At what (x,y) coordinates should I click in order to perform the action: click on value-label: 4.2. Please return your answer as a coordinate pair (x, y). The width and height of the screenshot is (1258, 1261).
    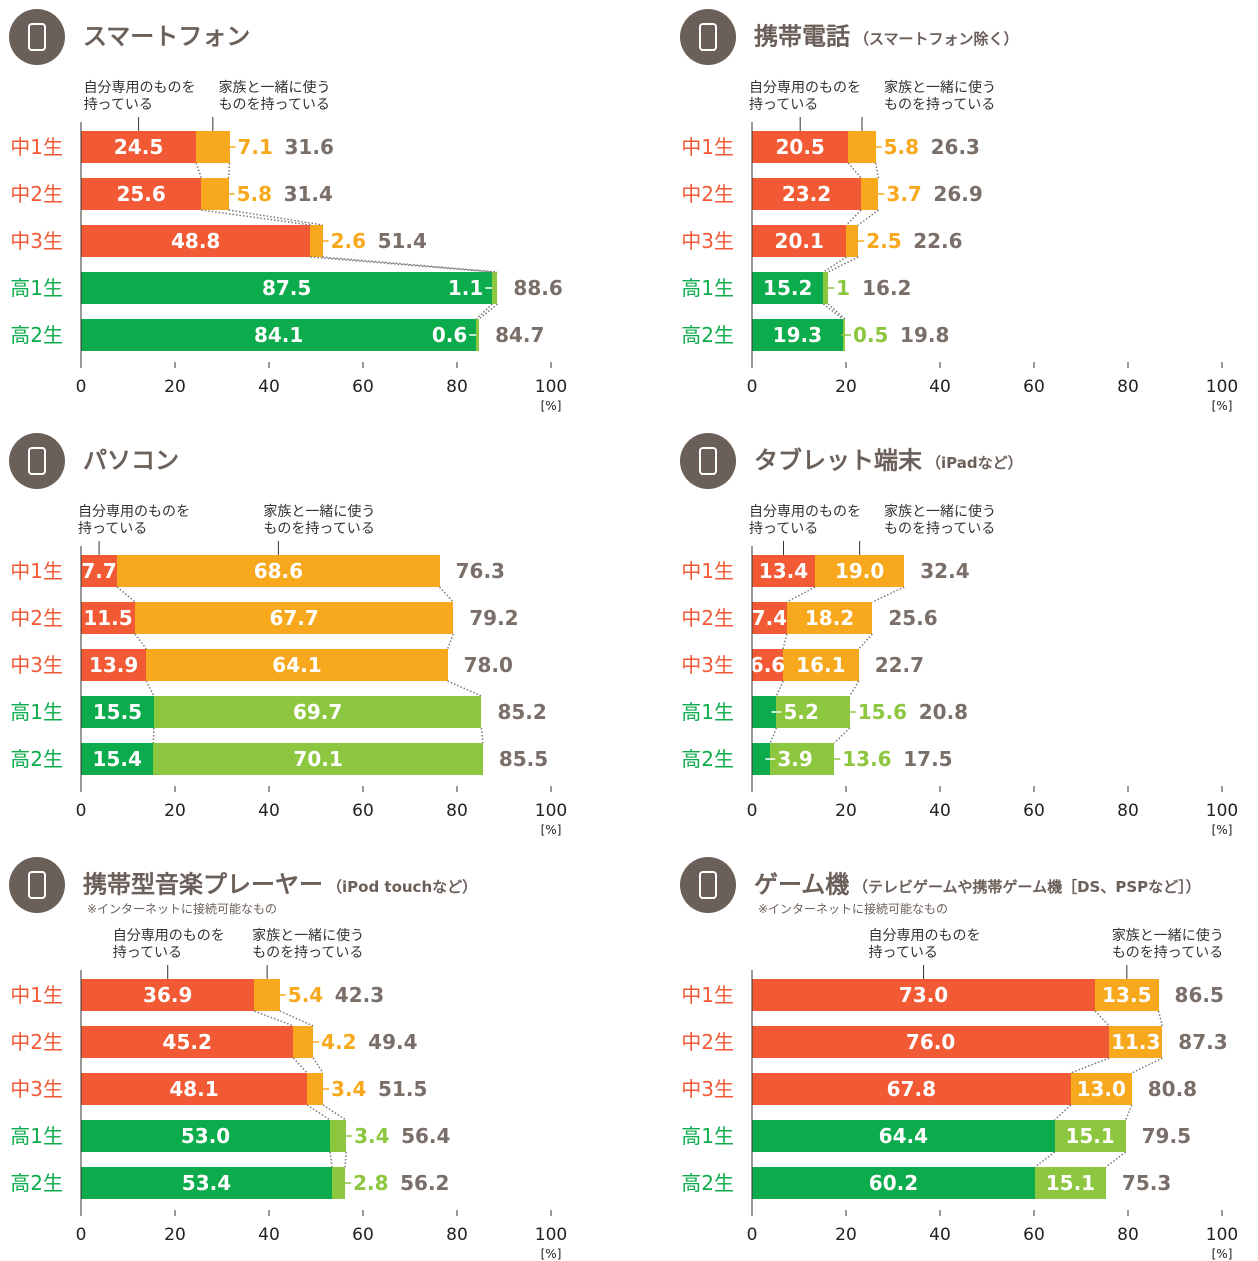
    Looking at the image, I should click on (339, 1042).